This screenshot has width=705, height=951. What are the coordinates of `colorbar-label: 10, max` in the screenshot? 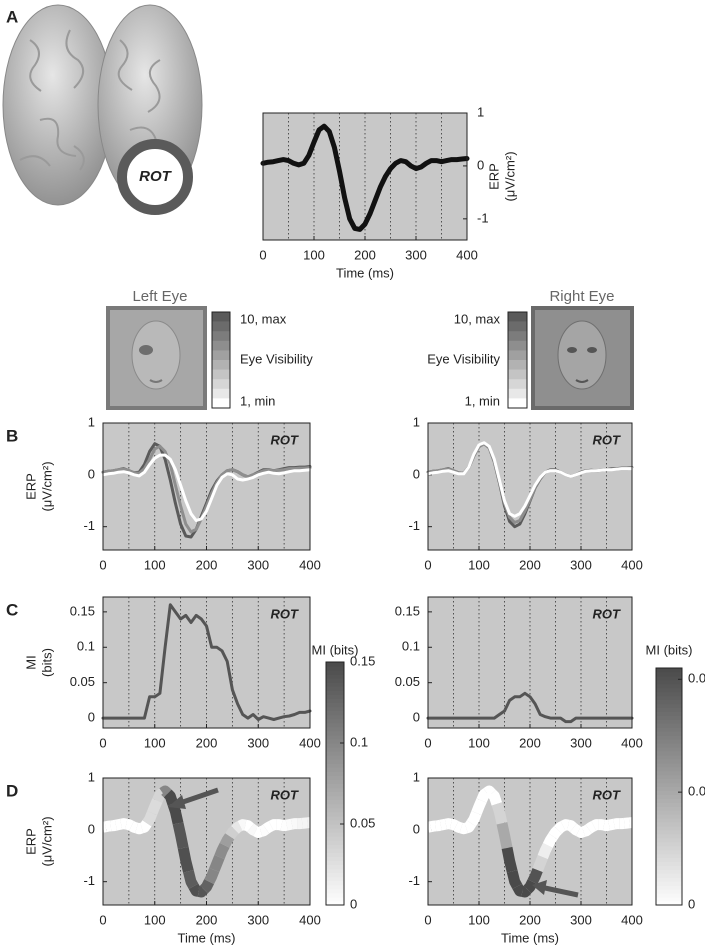 It's located at (263, 318).